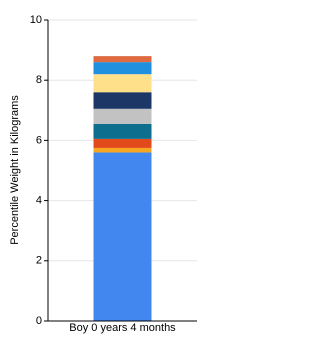 This screenshot has height=350, width=320. I want to click on y-tick-label: 8, so click(39, 80).